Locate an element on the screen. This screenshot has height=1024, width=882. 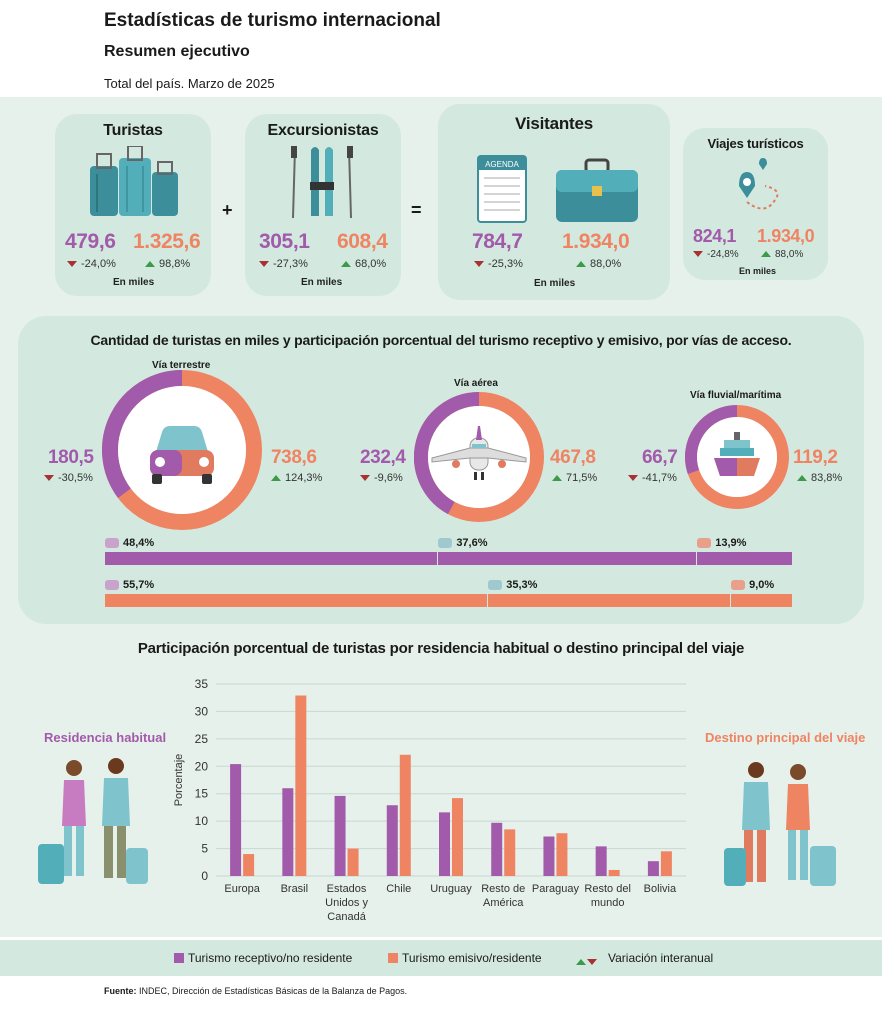
emisivo-share-bar: 55,7% 35,3% 9,0% is located at coordinates (449, 593).